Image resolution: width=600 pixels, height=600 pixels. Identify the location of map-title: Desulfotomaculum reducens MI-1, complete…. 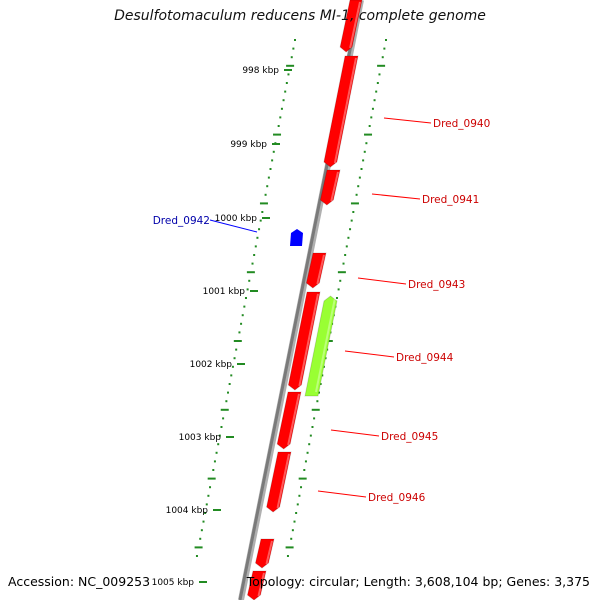
(300, 16).